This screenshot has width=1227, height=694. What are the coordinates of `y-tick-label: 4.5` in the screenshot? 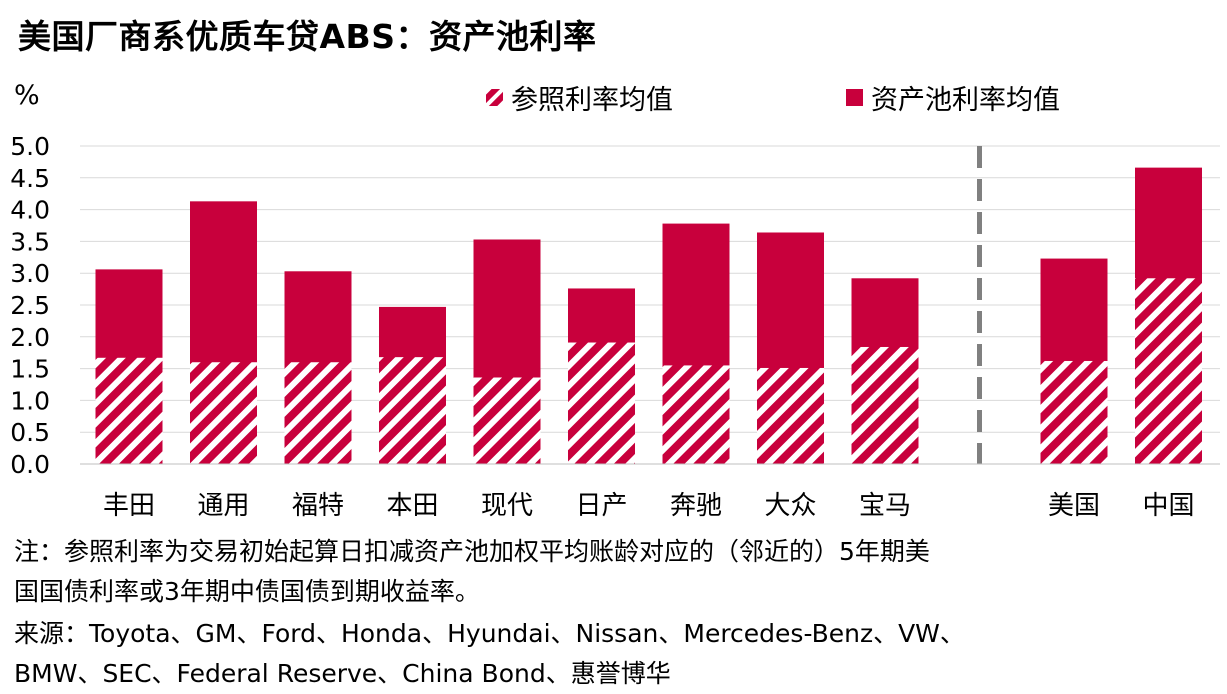 It's located at (30, 178).